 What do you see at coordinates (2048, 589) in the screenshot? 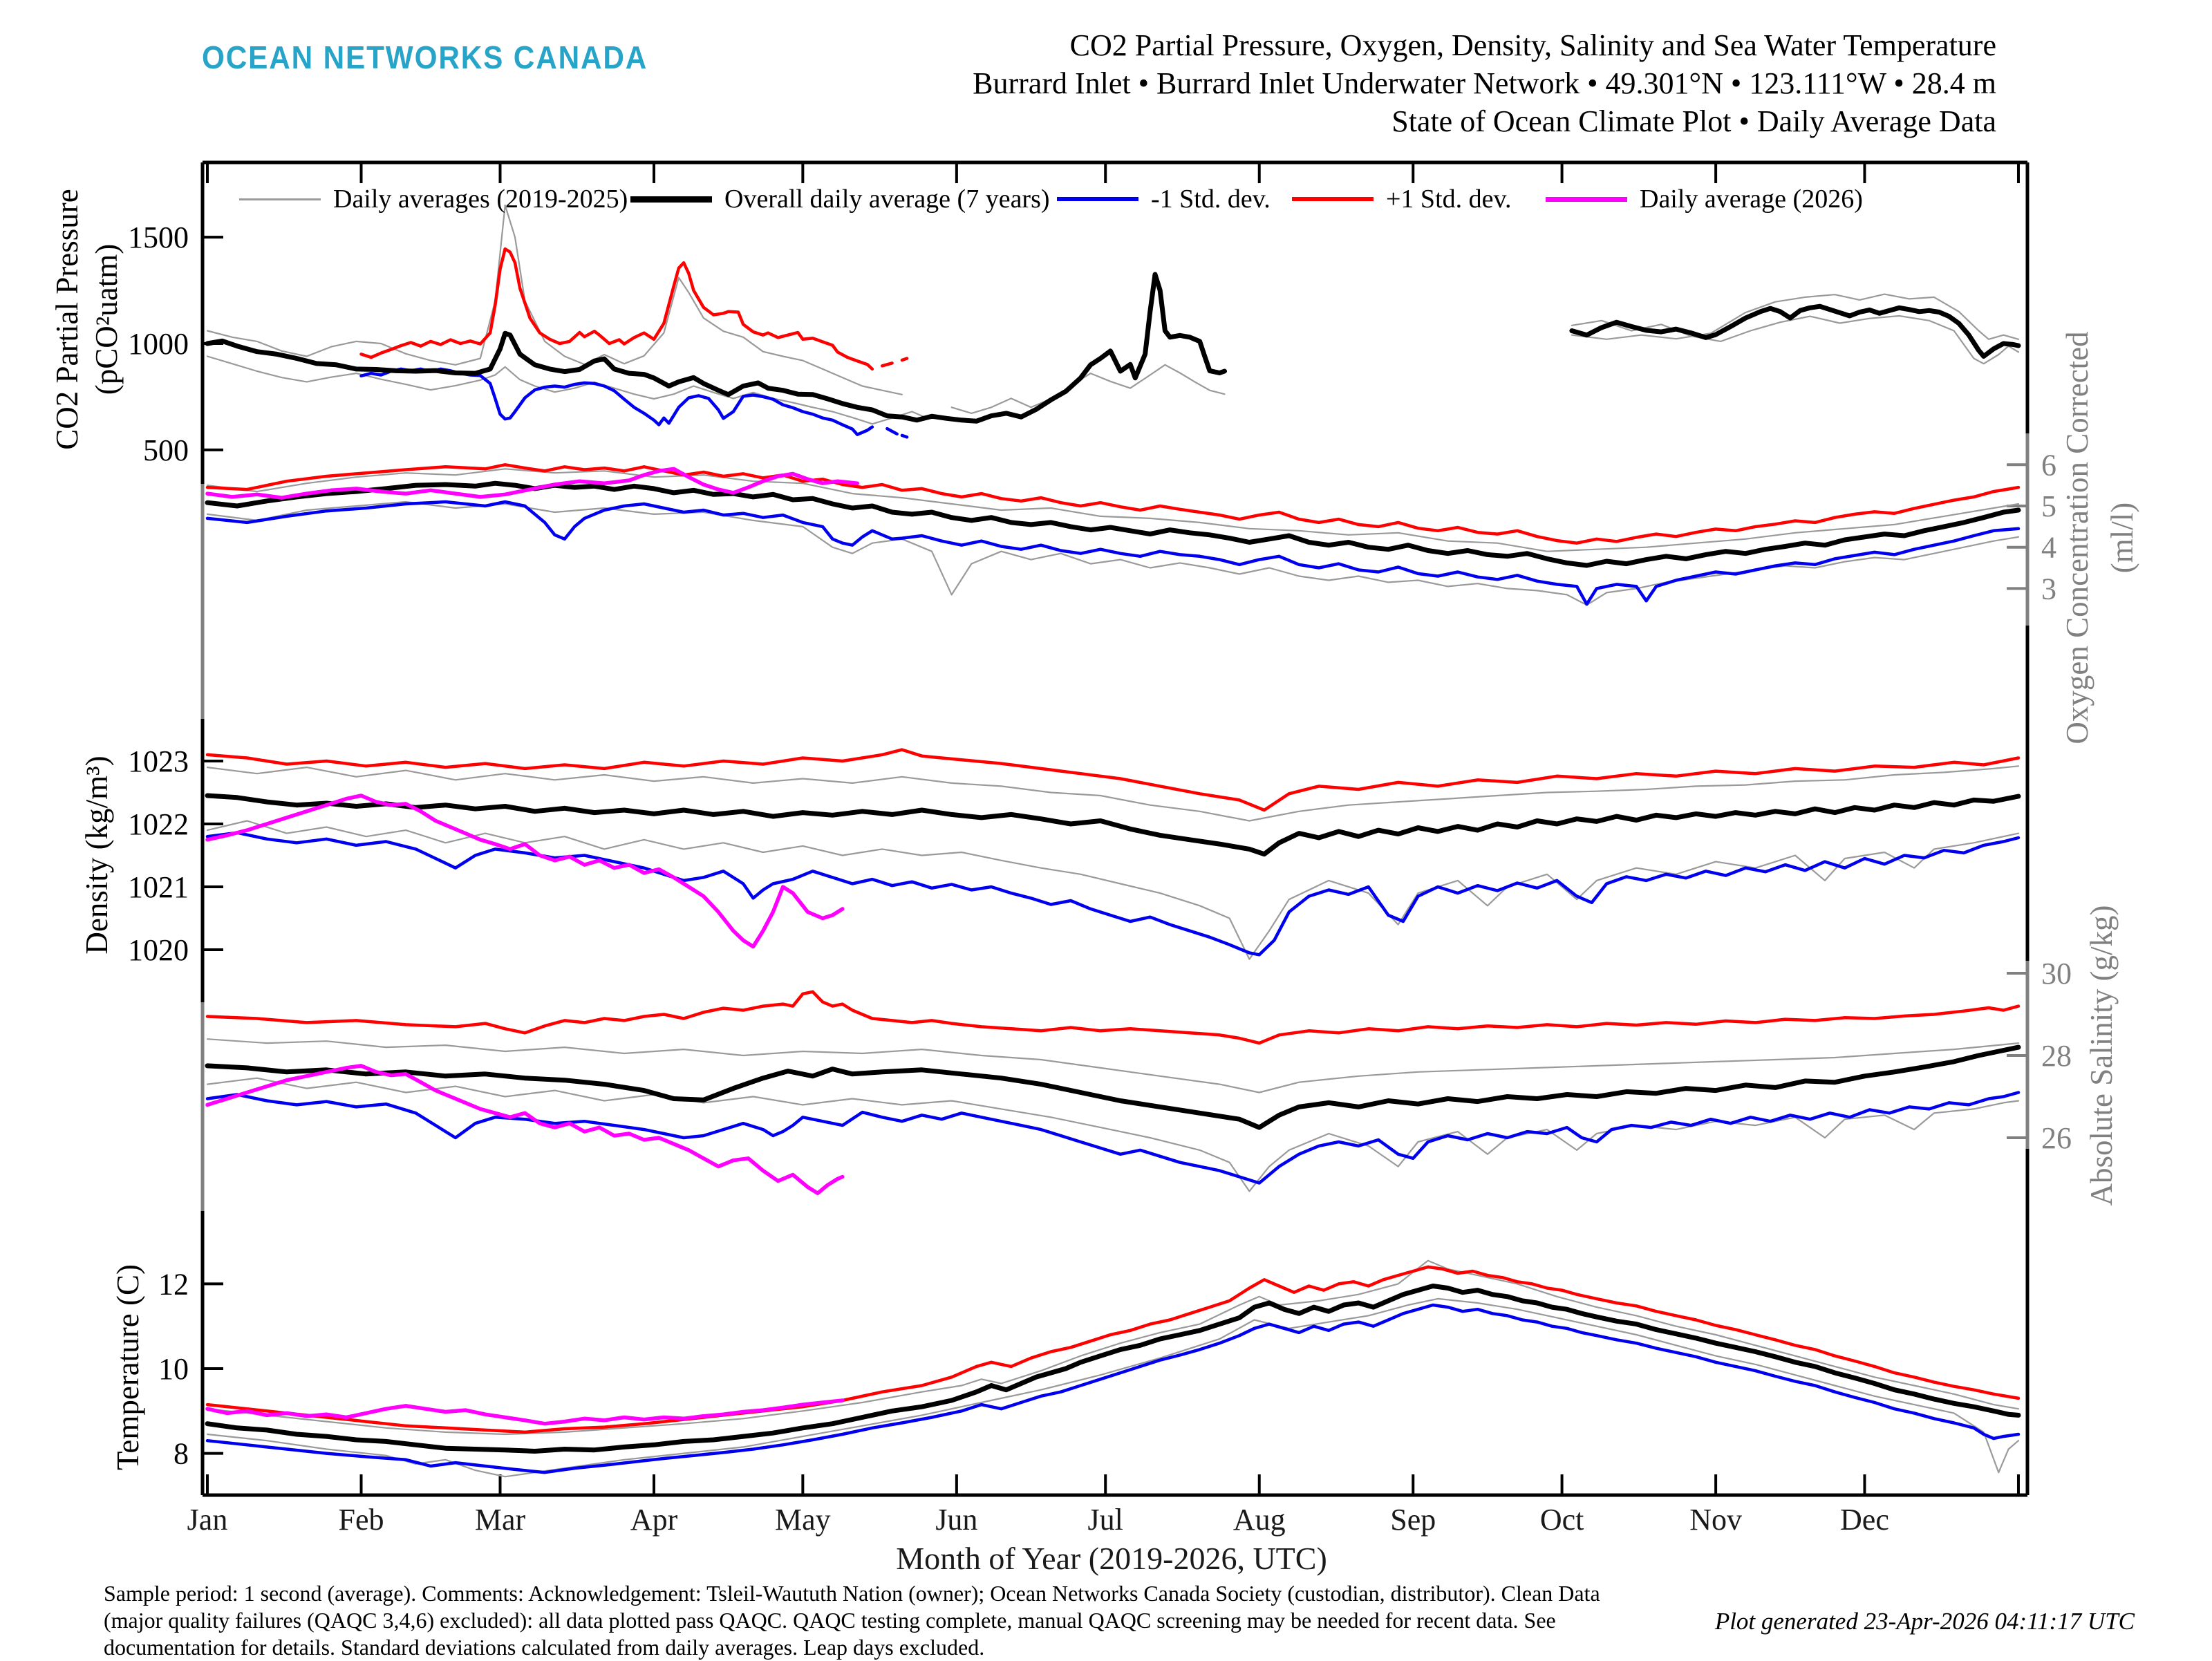
I see `oxygen-tick-label-3: 3` at bounding box center [2048, 589].